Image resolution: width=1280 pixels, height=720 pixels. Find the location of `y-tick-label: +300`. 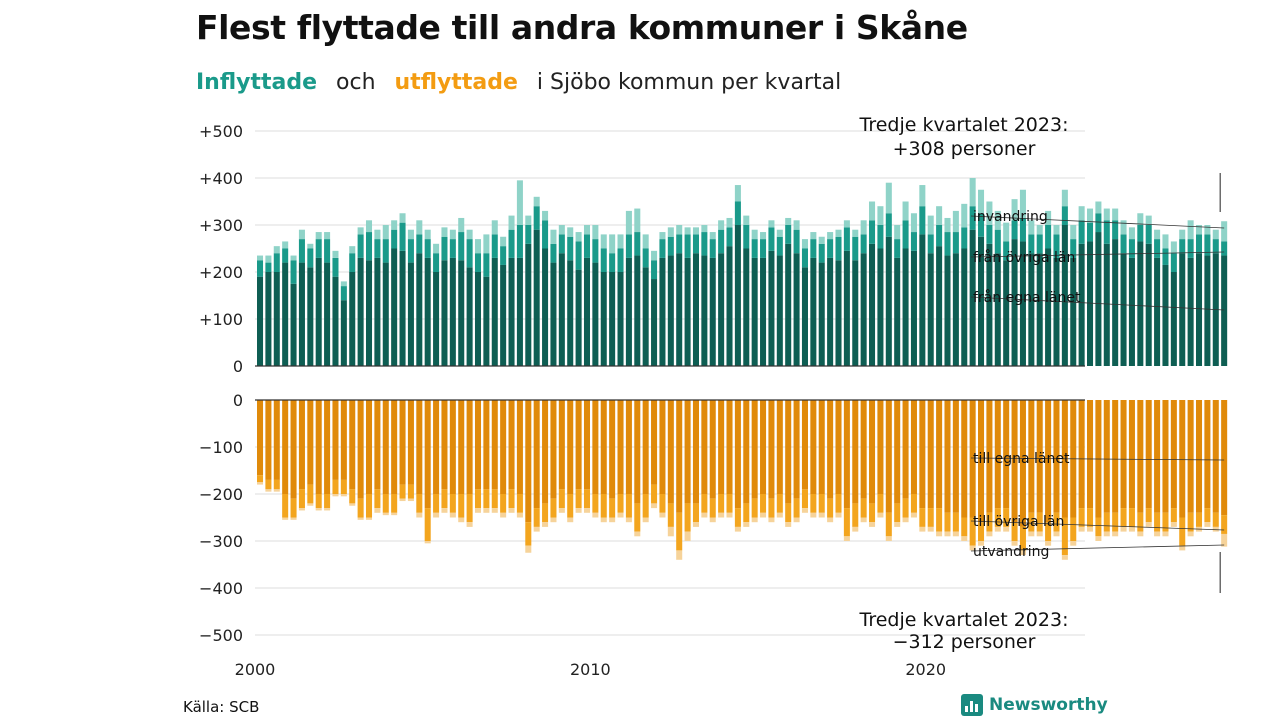

y-tick-label: +300 is located at coordinates (221, 225).